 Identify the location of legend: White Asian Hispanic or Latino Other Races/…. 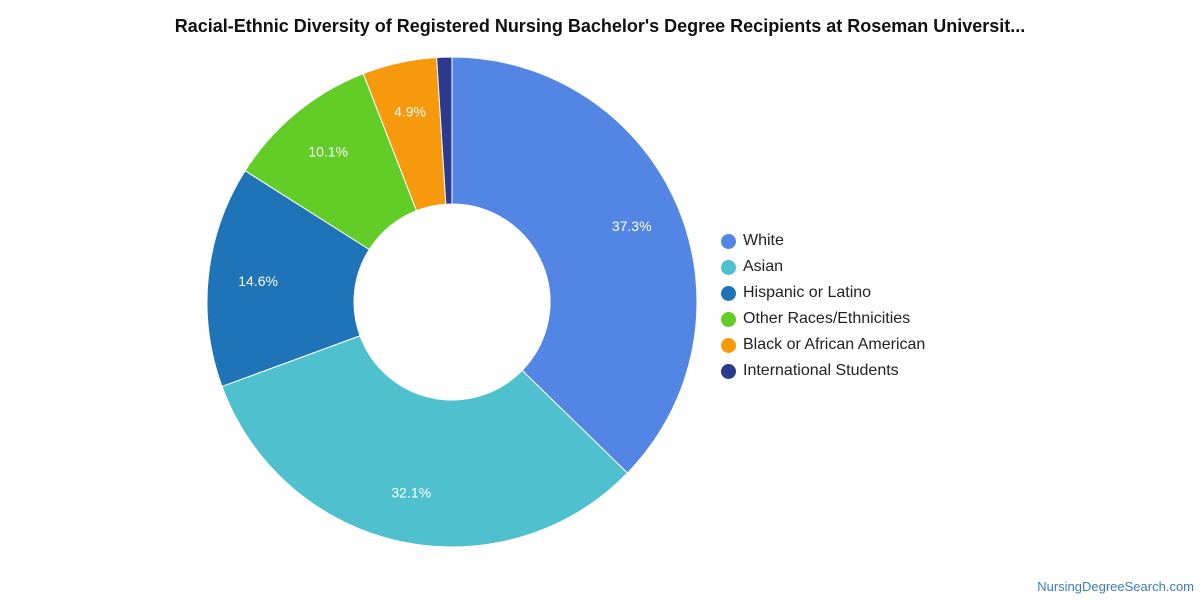
(823, 306).